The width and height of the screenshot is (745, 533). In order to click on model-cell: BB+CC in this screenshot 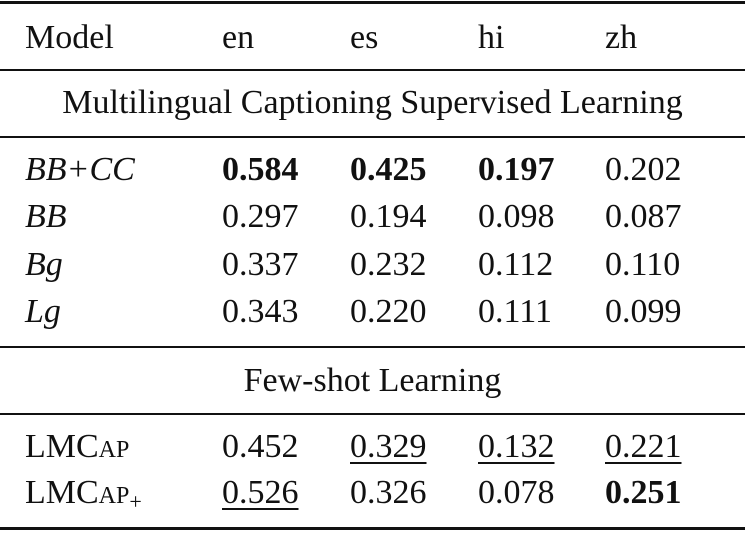, I will do `click(80, 170)`.